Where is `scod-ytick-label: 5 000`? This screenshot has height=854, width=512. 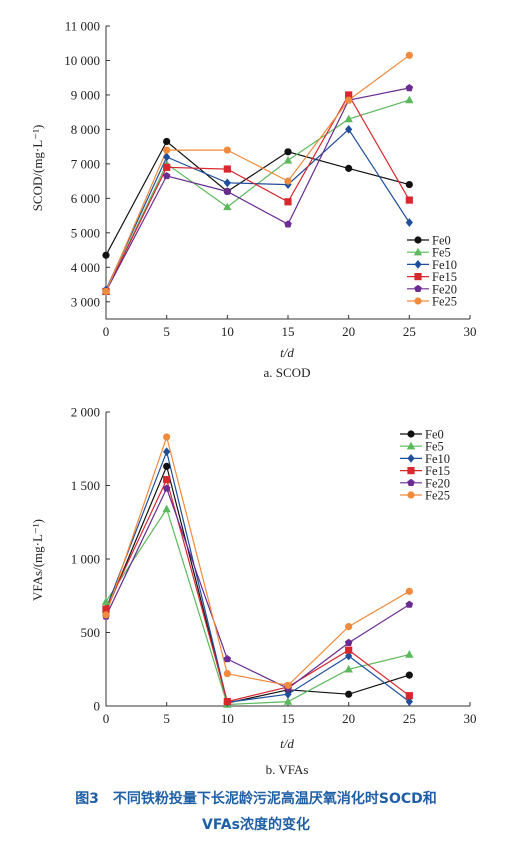
scod-ytick-label: 5 000 is located at coordinates (85, 232).